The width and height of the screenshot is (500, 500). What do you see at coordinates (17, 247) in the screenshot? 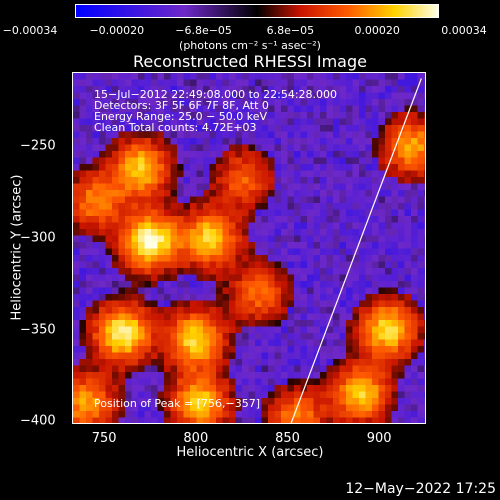
I see `y-axis-label: Heliocentric Y (arcsec)` at bounding box center [17, 247].